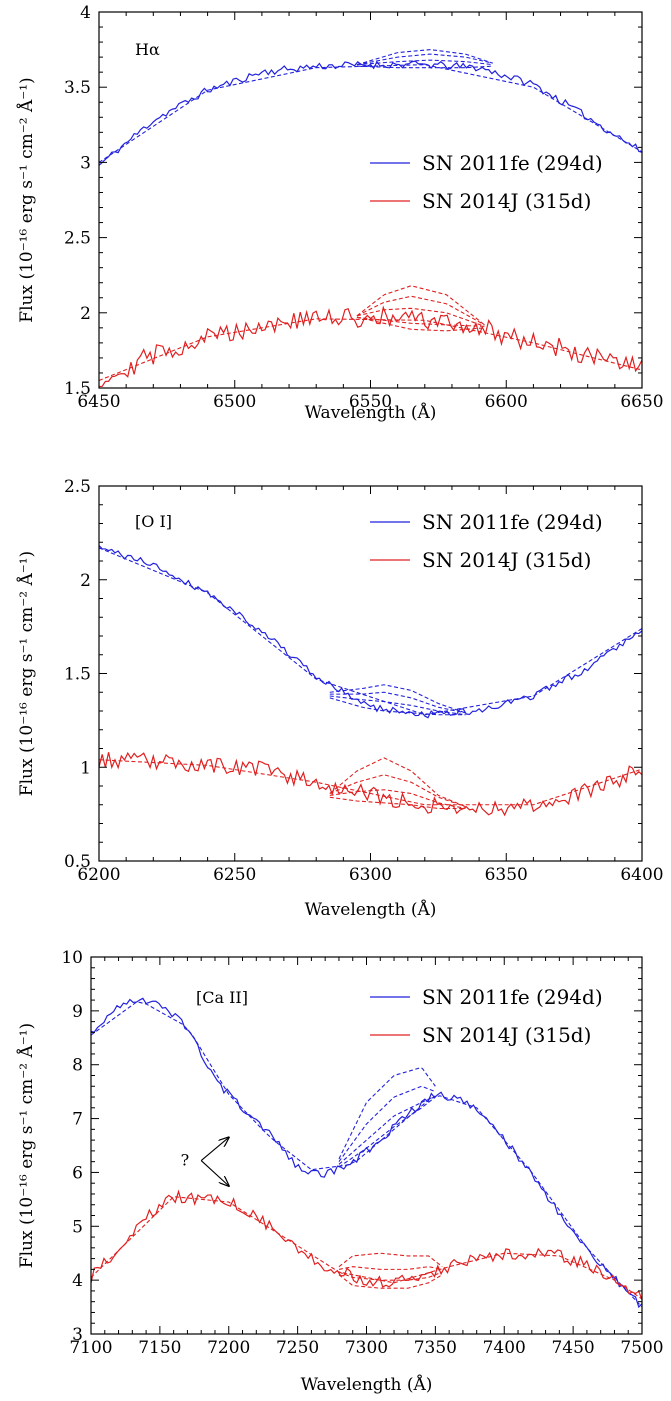  Describe the element at coordinates (641, 402) in the screenshot. I see `x-tick-label: 6650` at that location.